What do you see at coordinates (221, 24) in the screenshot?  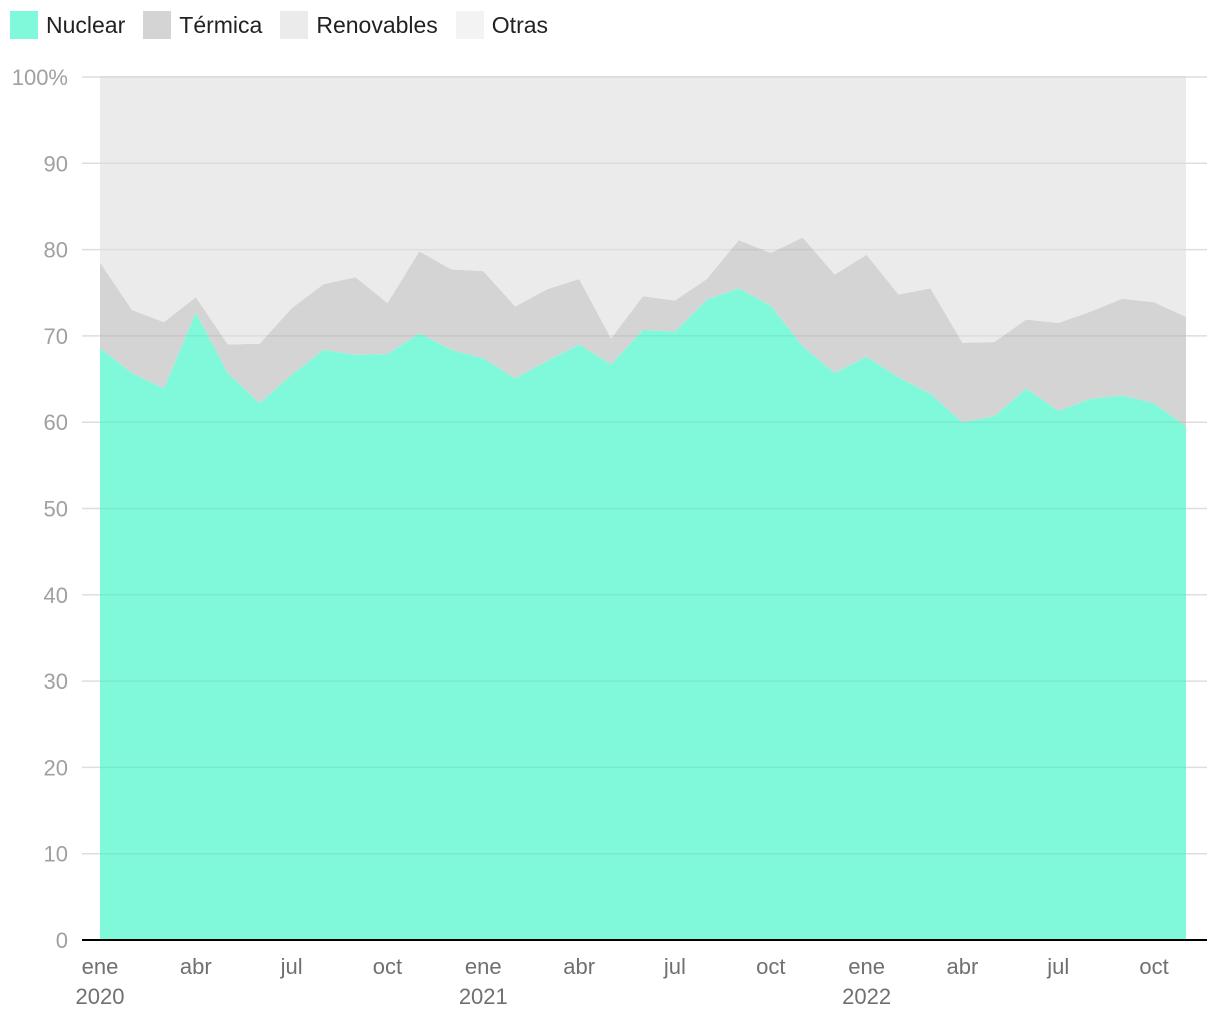 I see `legend-label: Térmica` at bounding box center [221, 24].